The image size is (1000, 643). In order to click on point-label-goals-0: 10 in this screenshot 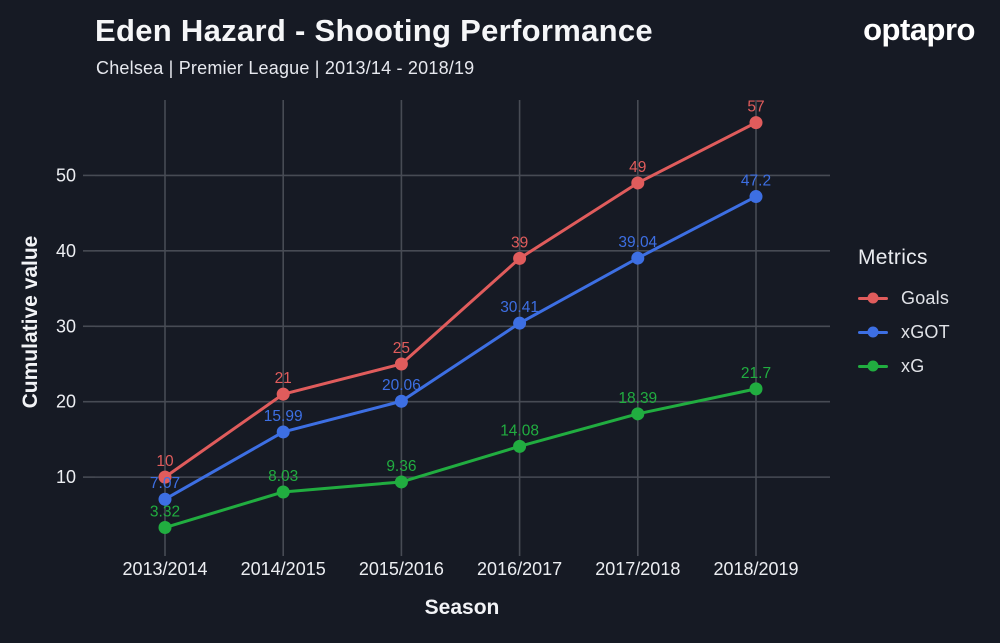, I will do `click(165, 461)`.